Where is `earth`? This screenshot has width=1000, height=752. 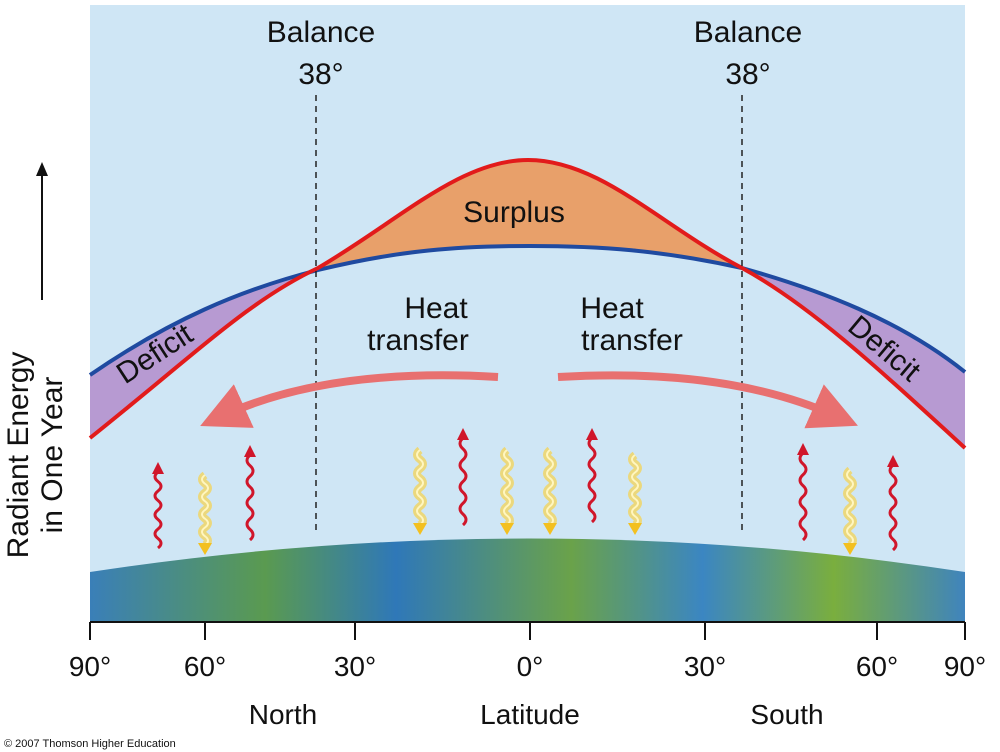
earth is located at coordinates (527, 580).